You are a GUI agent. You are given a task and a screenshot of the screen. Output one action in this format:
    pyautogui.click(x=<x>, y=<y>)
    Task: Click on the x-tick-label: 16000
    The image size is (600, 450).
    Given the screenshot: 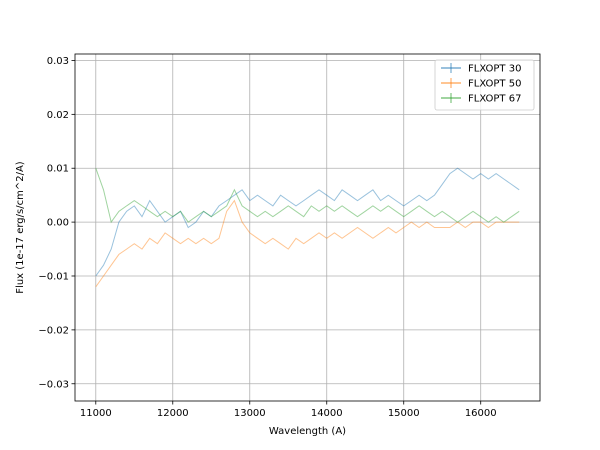 What is the action you would take?
    pyautogui.click(x=481, y=413)
    